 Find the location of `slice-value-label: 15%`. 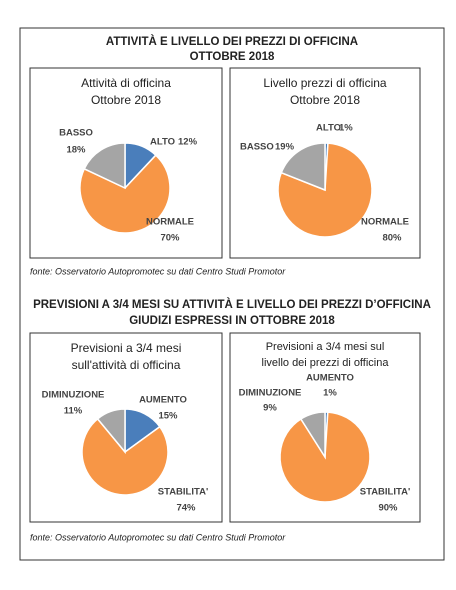

slice-value-label: 15% is located at coordinates (168, 416).